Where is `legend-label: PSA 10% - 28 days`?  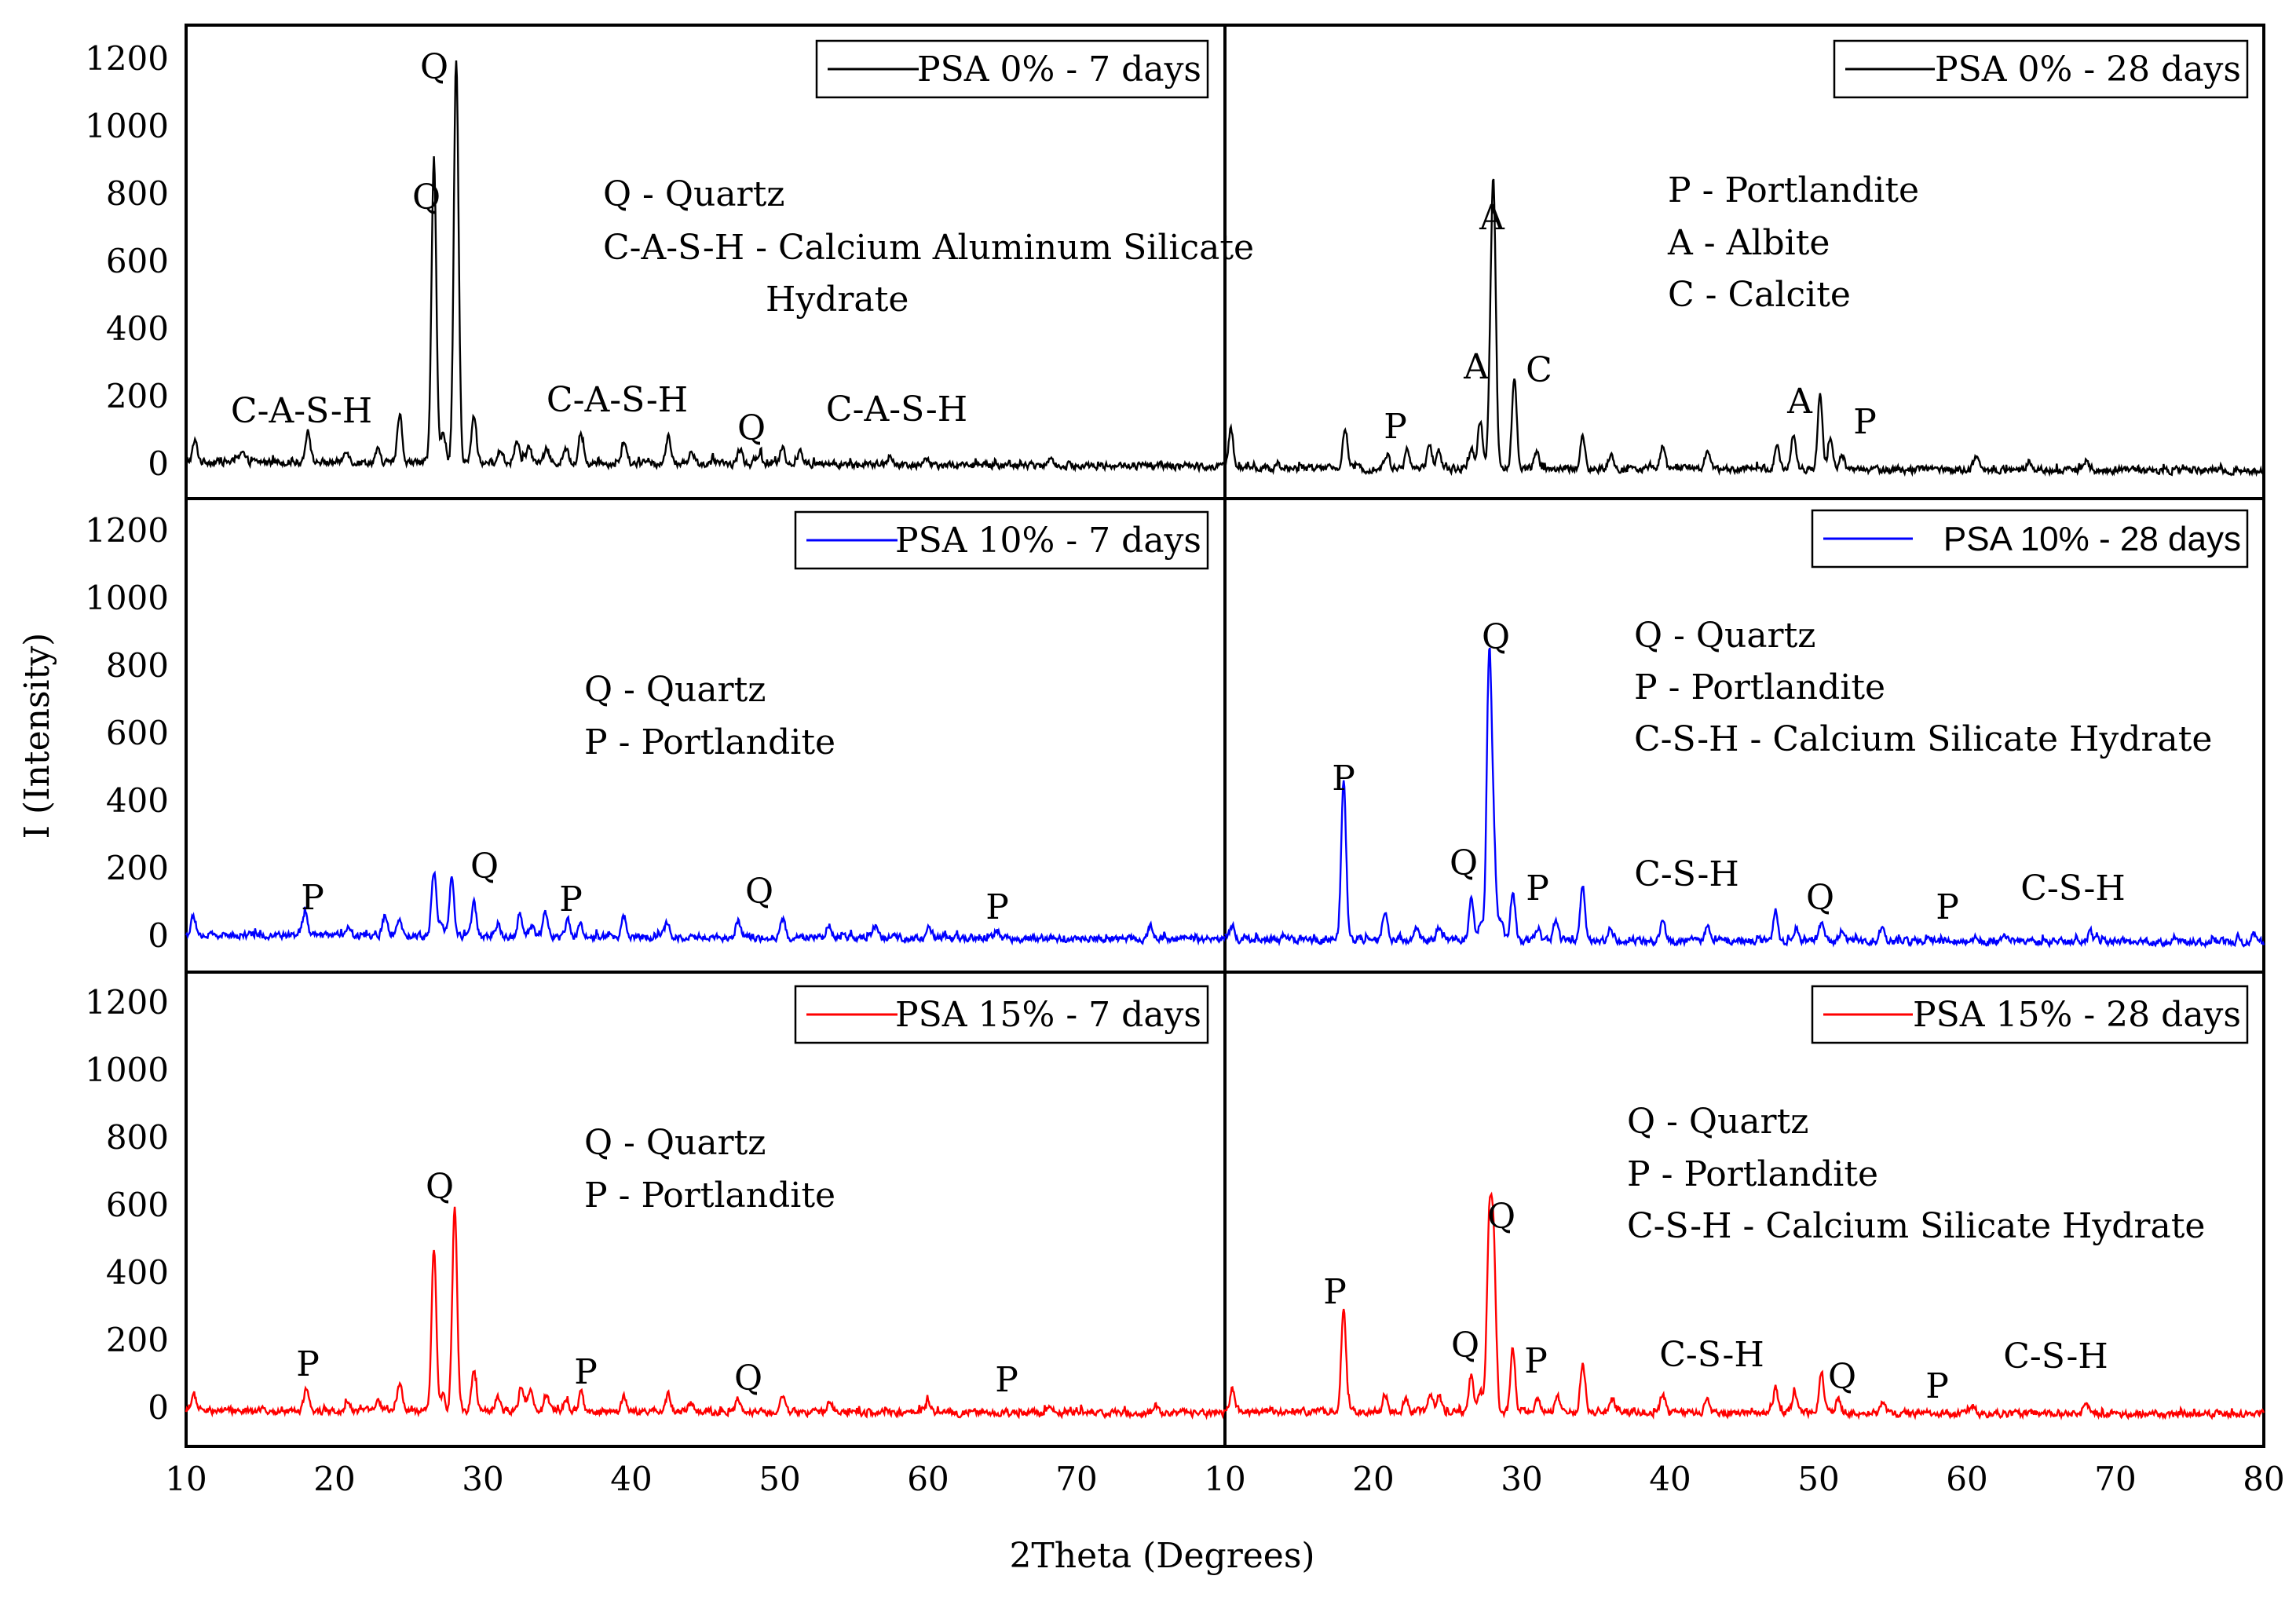
legend-label: PSA 10% - 28 days is located at coordinates (2092, 539).